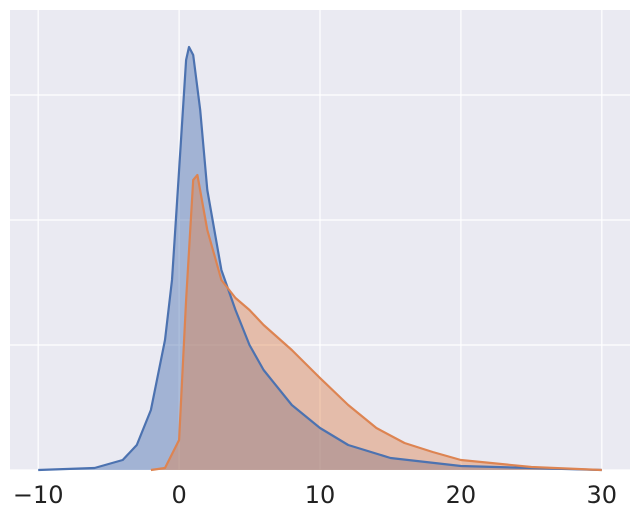  Describe the element at coordinates (178, 495) in the screenshot. I see `x-tick-label: 0` at that location.